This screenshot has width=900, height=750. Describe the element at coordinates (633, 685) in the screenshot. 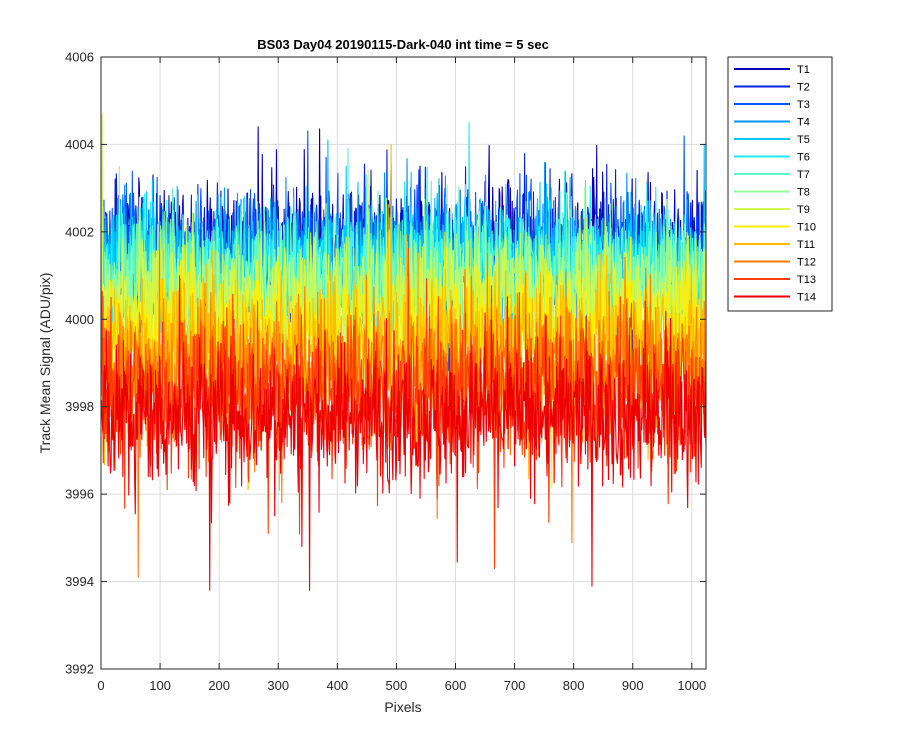

I see `x-tick-label: 900` at that location.